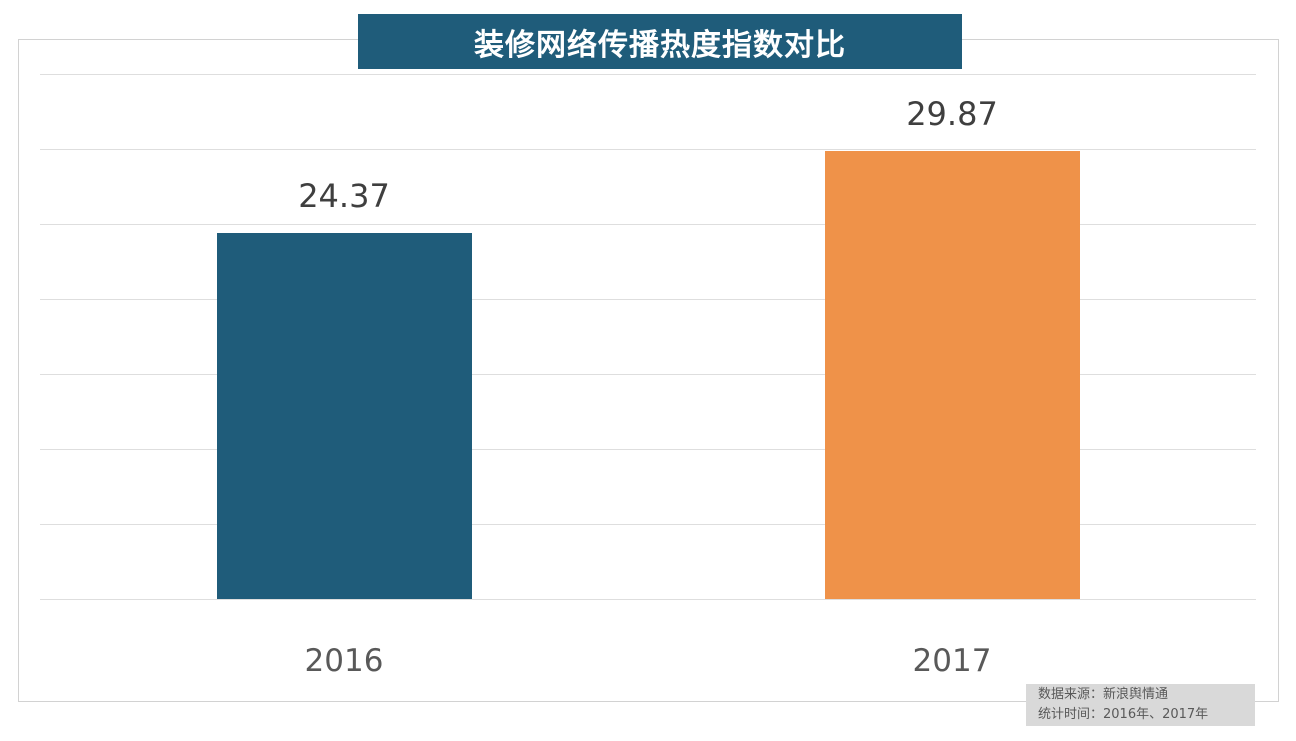 This screenshot has width=1296, height=741. What do you see at coordinates (660, 45) in the screenshot?
I see `chart-title: 装修网络传播热度指数对比` at bounding box center [660, 45].